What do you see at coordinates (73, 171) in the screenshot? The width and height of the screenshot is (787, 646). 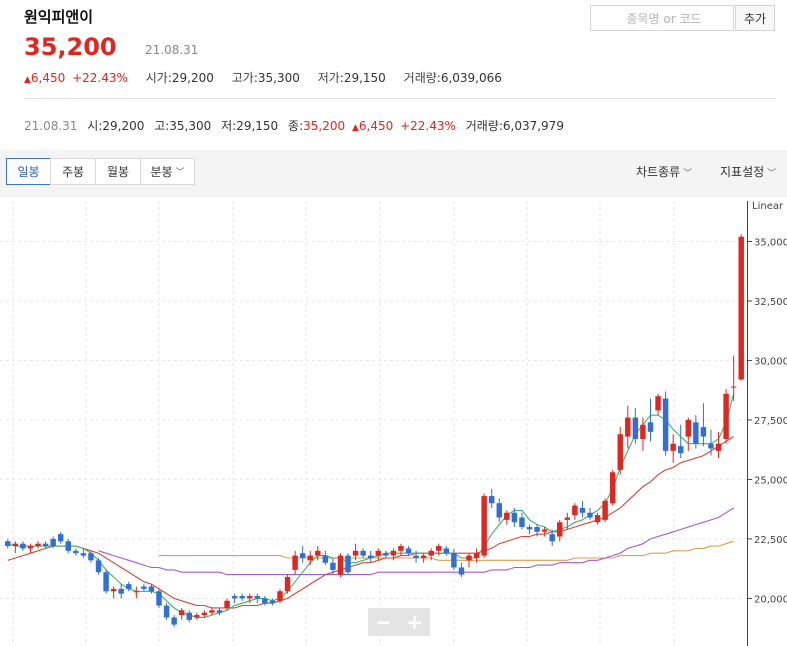 I see `tab-weekly: 주봉` at bounding box center [73, 171].